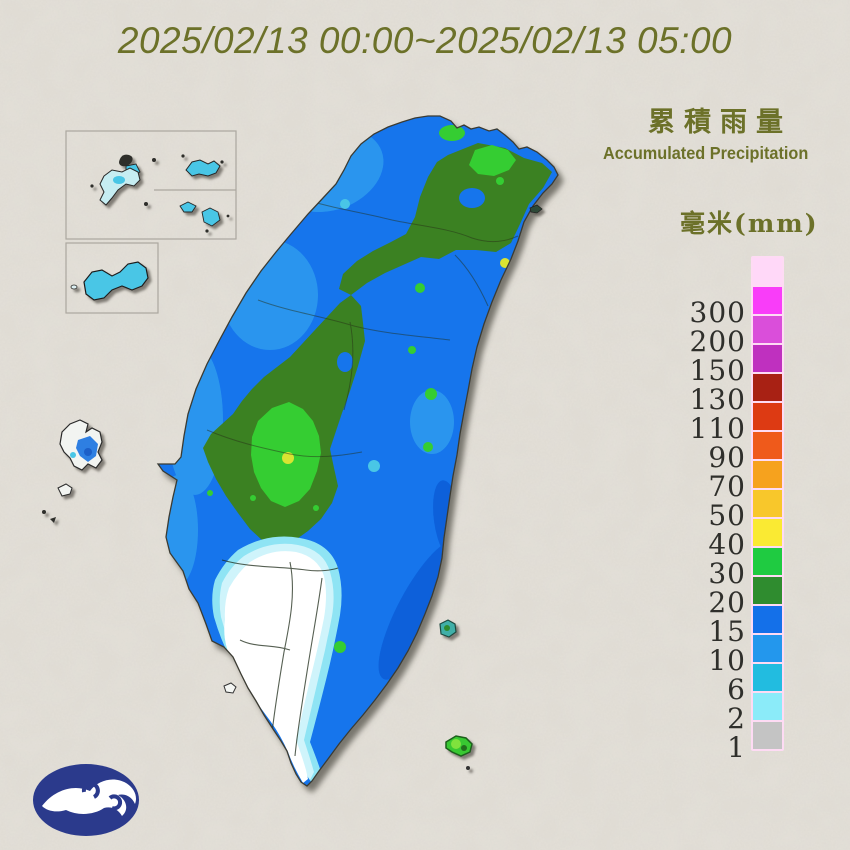 The width and height of the screenshot is (850, 850). I want to click on legend-title-en: Accumulated Precipitation, so click(706, 153).